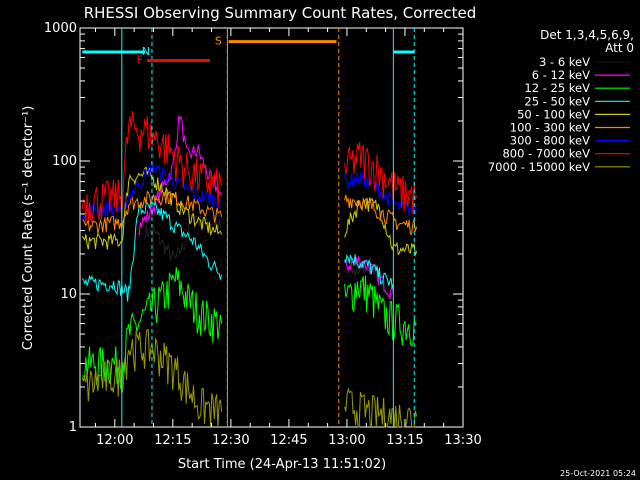 The image size is (640, 480). Describe the element at coordinates (146, 51) in the screenshot. I see `flag-label: N` at that location.